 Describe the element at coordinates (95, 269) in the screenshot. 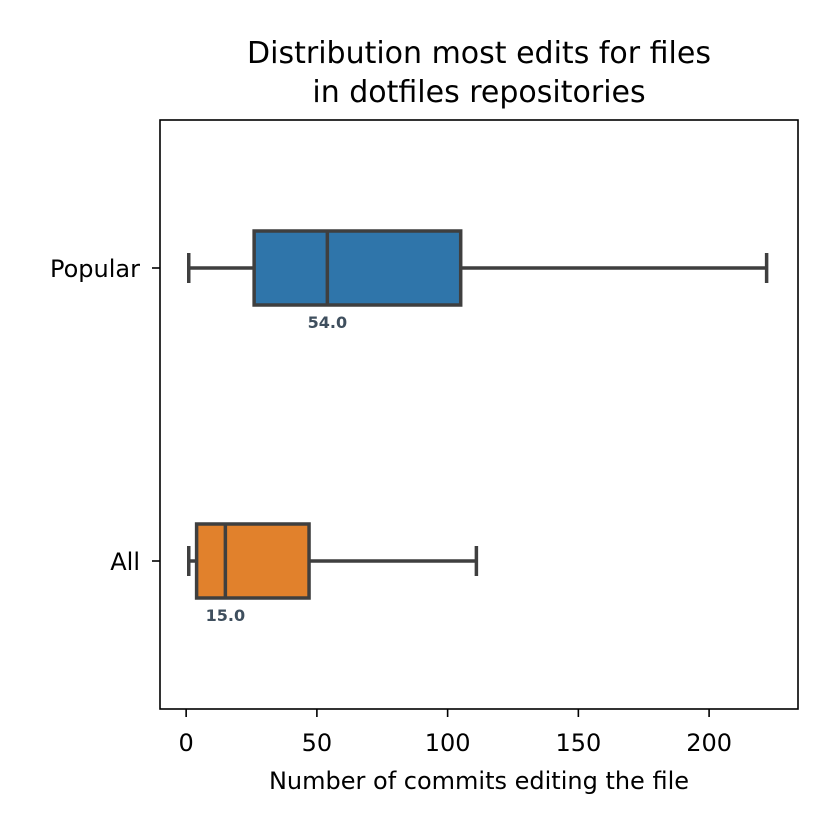

I see `y-tick-label: Popular` at that location.